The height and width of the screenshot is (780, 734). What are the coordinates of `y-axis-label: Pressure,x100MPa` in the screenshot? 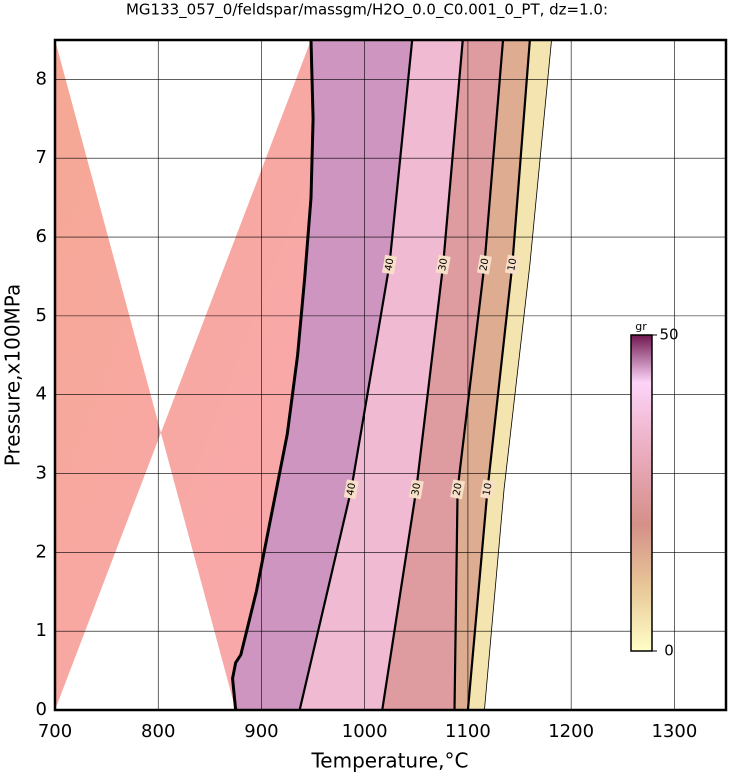 It's located at (13, 375).